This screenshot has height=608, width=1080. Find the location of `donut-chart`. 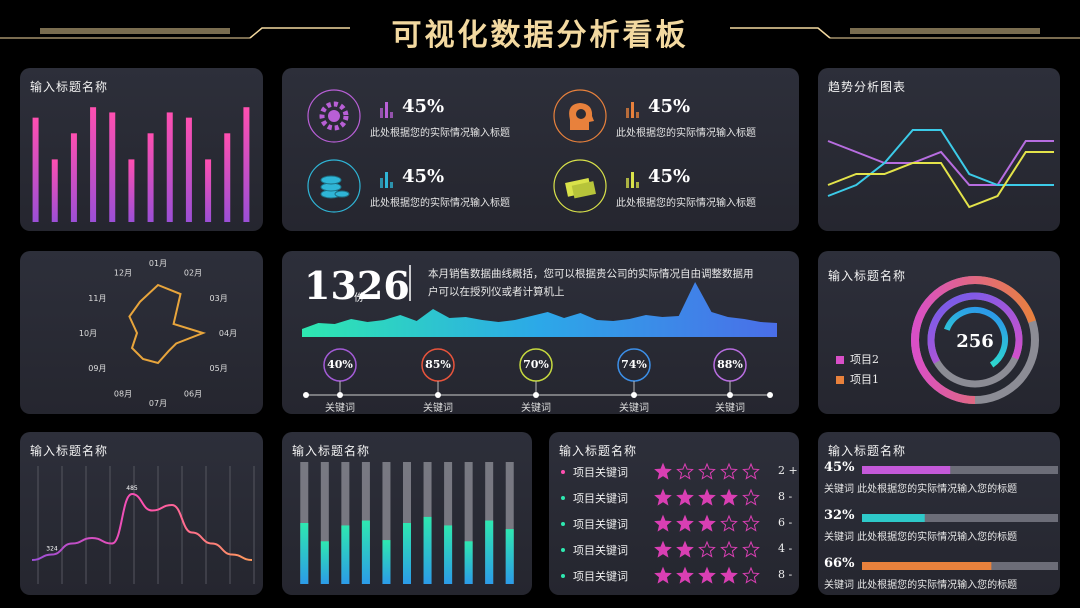

donut-chart is located at coordinates (975, 340).